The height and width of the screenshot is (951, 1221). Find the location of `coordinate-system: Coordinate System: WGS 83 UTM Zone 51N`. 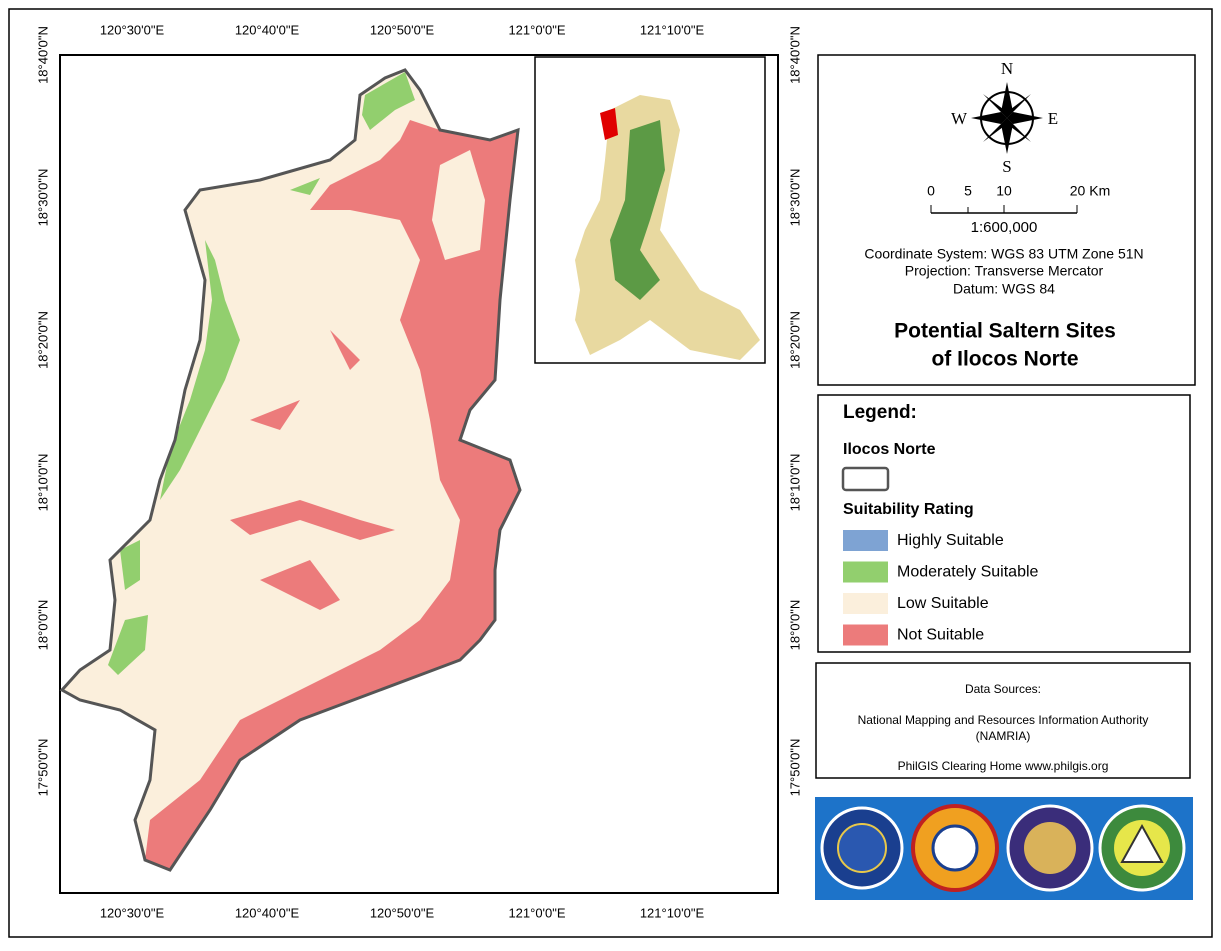

coordinate-system: Coordinate System: WGS 83 UTM Zone 51N is located at coordinates (1003, 254).